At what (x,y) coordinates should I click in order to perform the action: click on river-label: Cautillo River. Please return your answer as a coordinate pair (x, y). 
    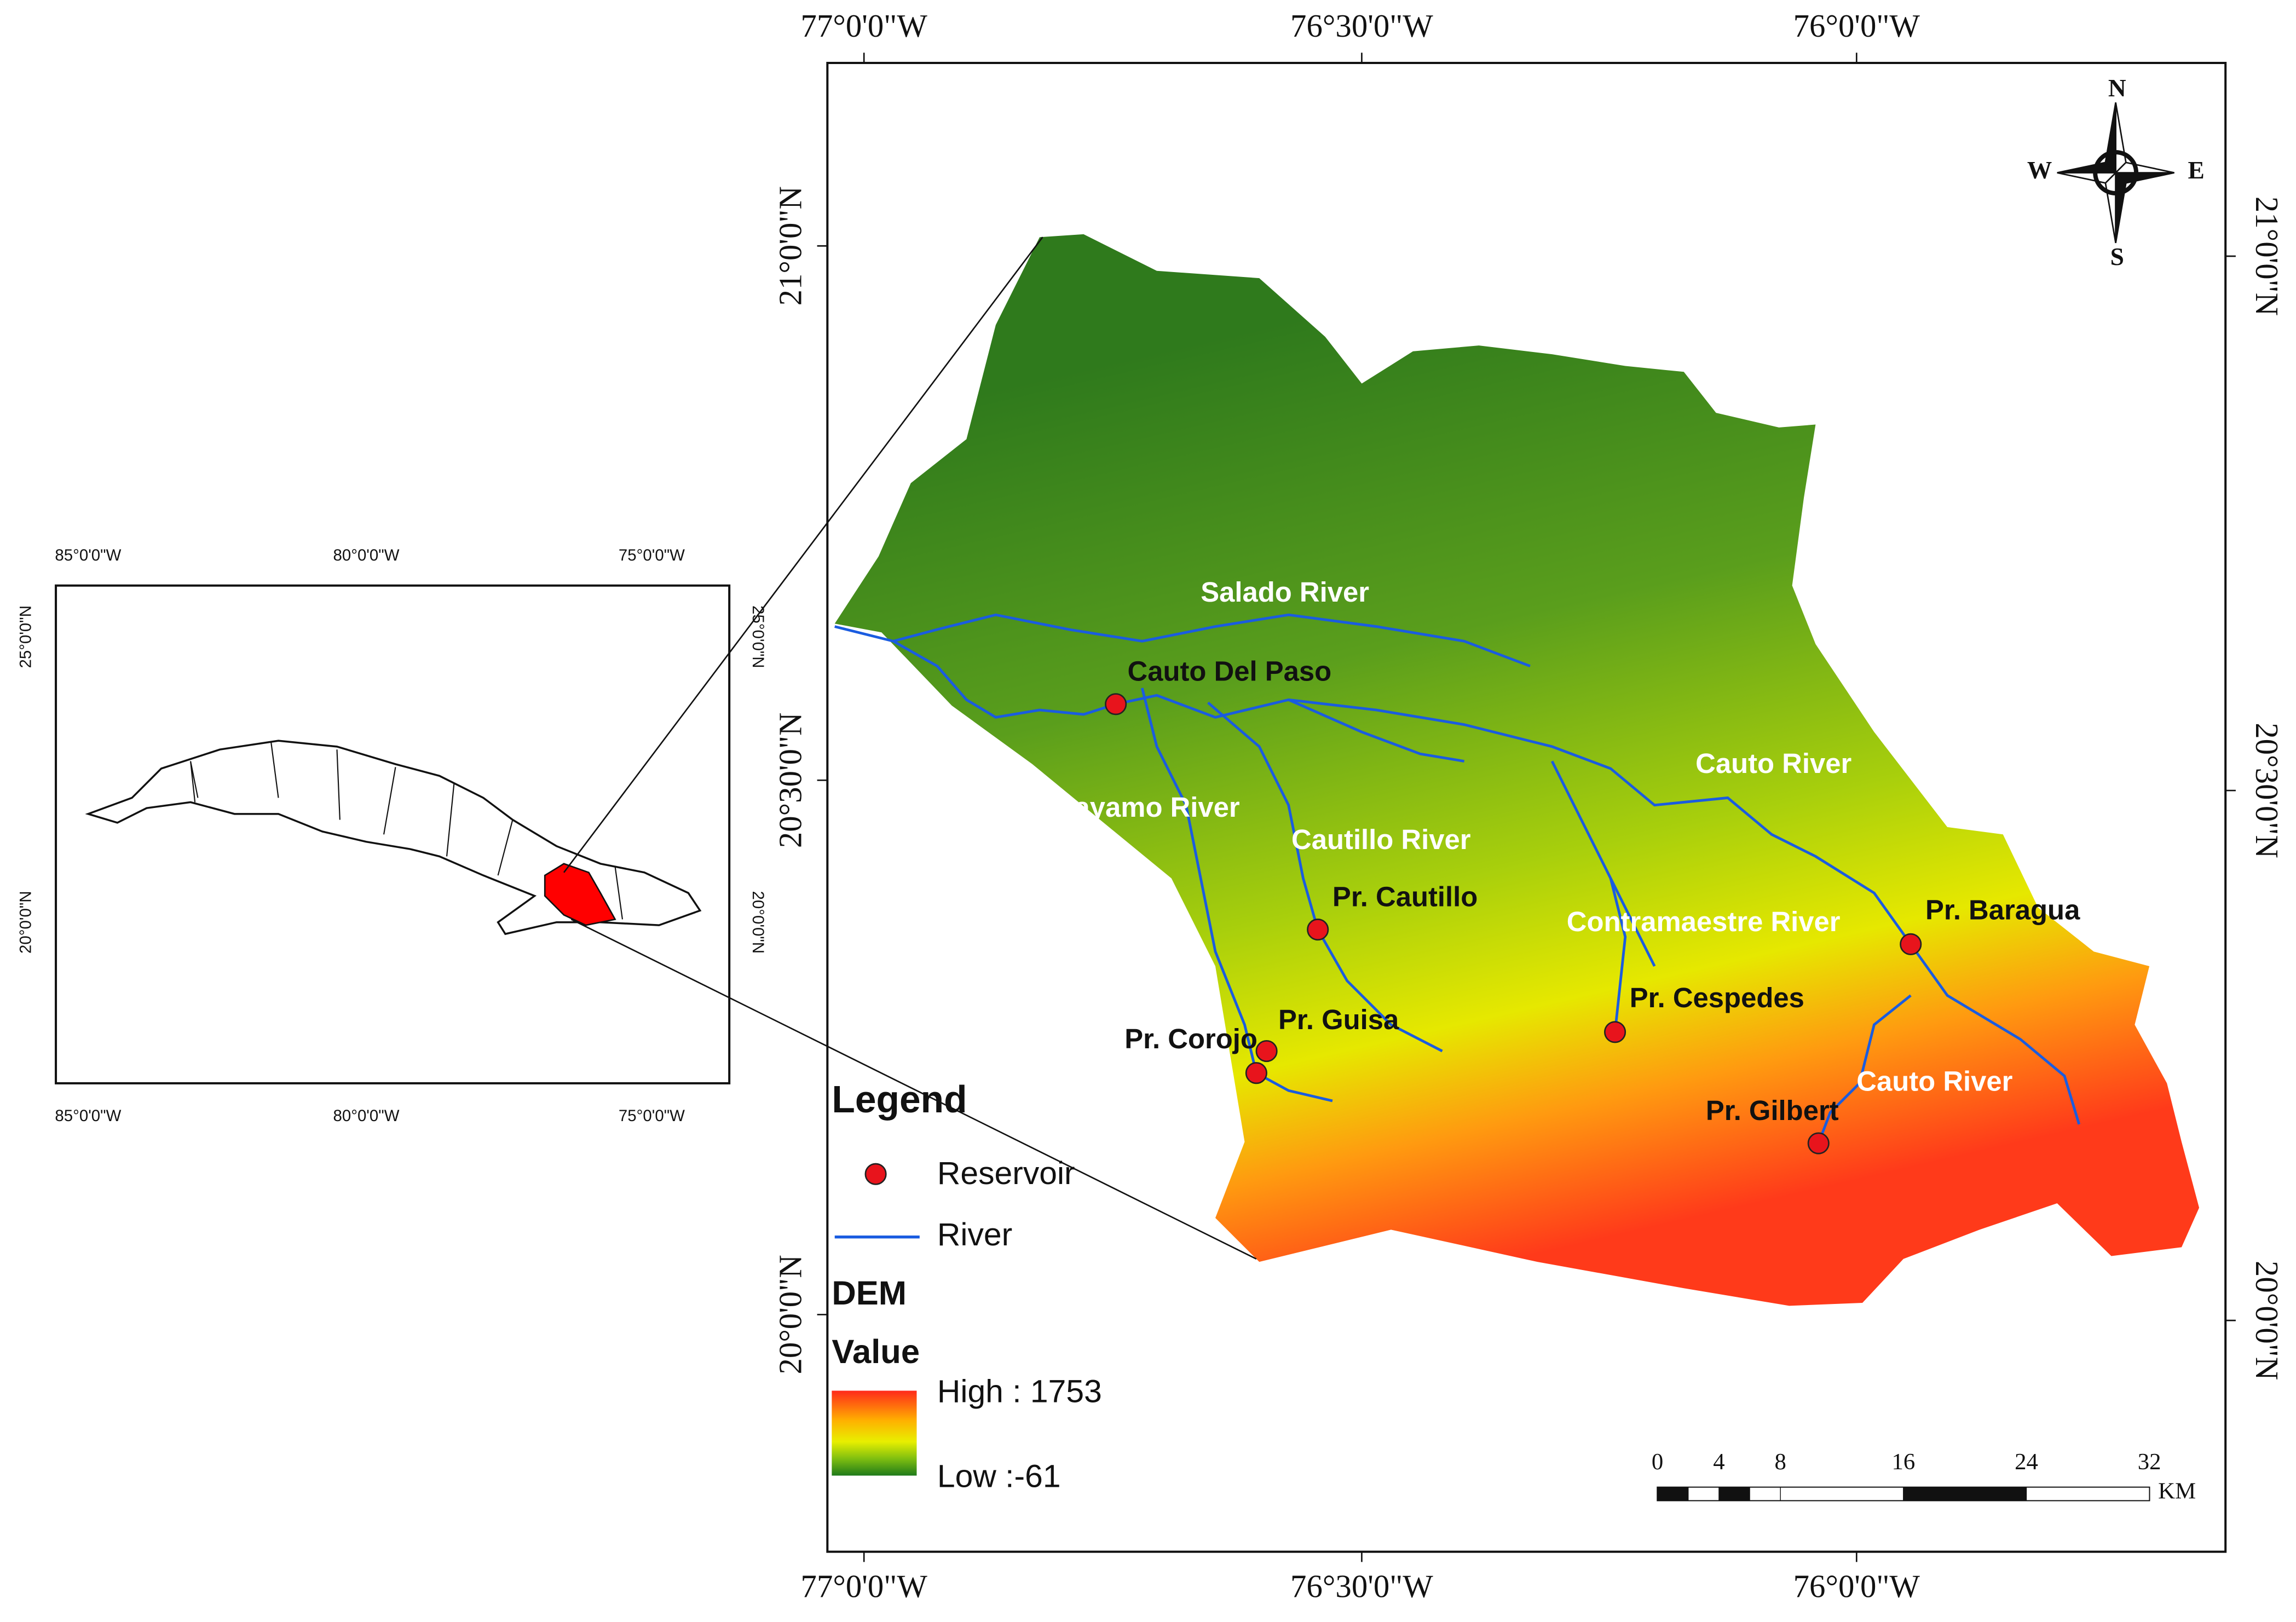
    Looking at the image, I should click on (1380, 839).